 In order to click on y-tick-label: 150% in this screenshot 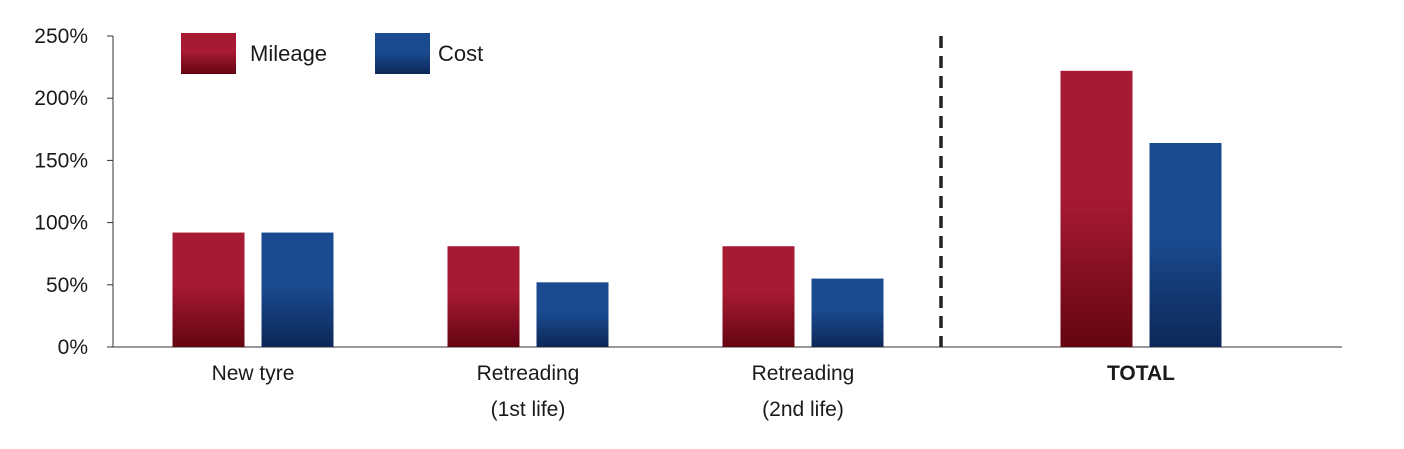, I will do `click(61, 160)`.